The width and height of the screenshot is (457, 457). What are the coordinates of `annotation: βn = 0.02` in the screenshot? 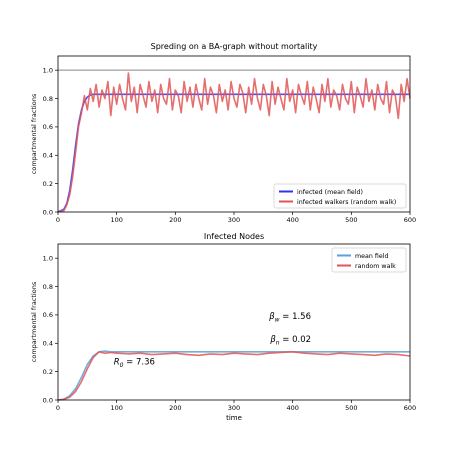 It's located at (290, 341).